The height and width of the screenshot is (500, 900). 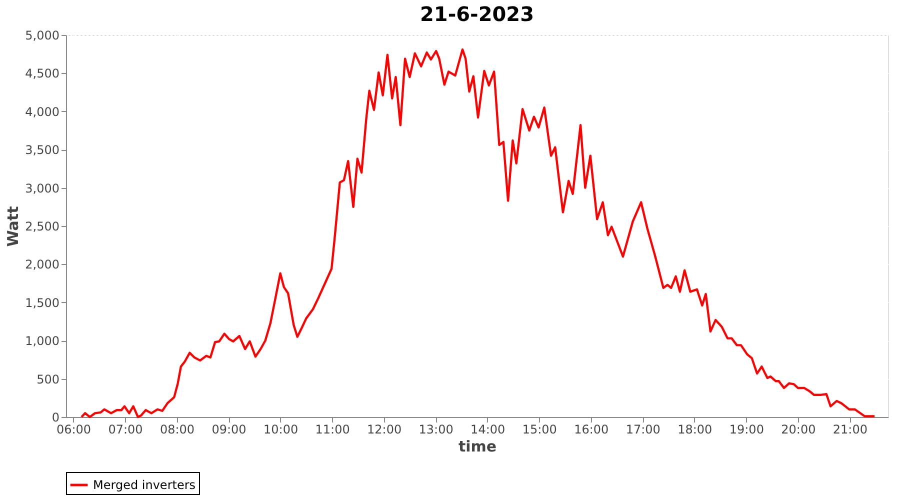 I want to click on x-tick-label: 15:00, so click(x=539, y=429).